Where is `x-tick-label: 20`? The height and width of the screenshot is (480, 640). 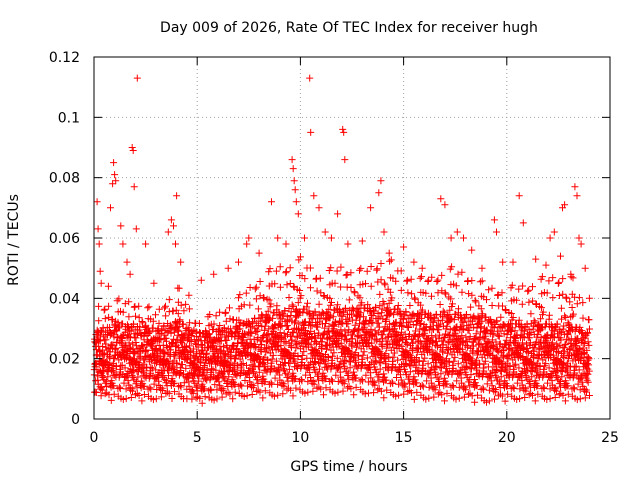
x-tick-label: 20 is located at coordinates (507, 438).